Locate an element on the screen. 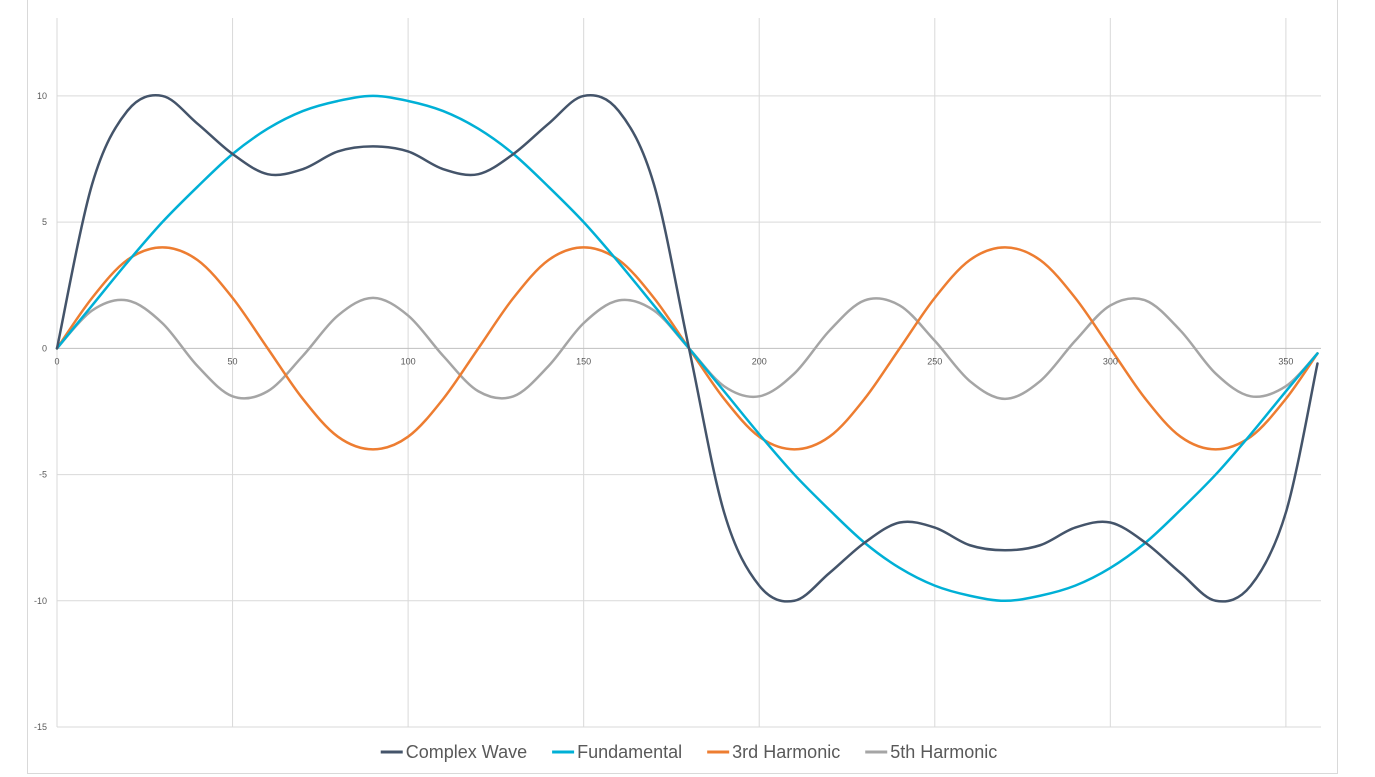 This screenshot has height=777, width=1375. legend-item-fundamental: Fundamental is located at coordinates (617, 752).